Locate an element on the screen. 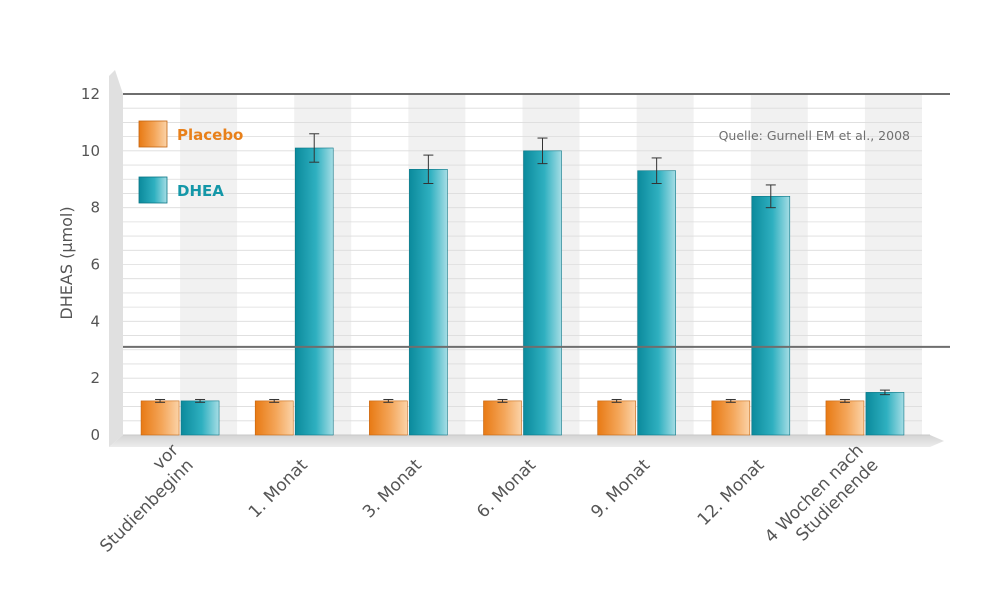 The height and width of the screenshot is (616, 1000). category-label-line: 9. Monat is located at coordinates (620, 488).